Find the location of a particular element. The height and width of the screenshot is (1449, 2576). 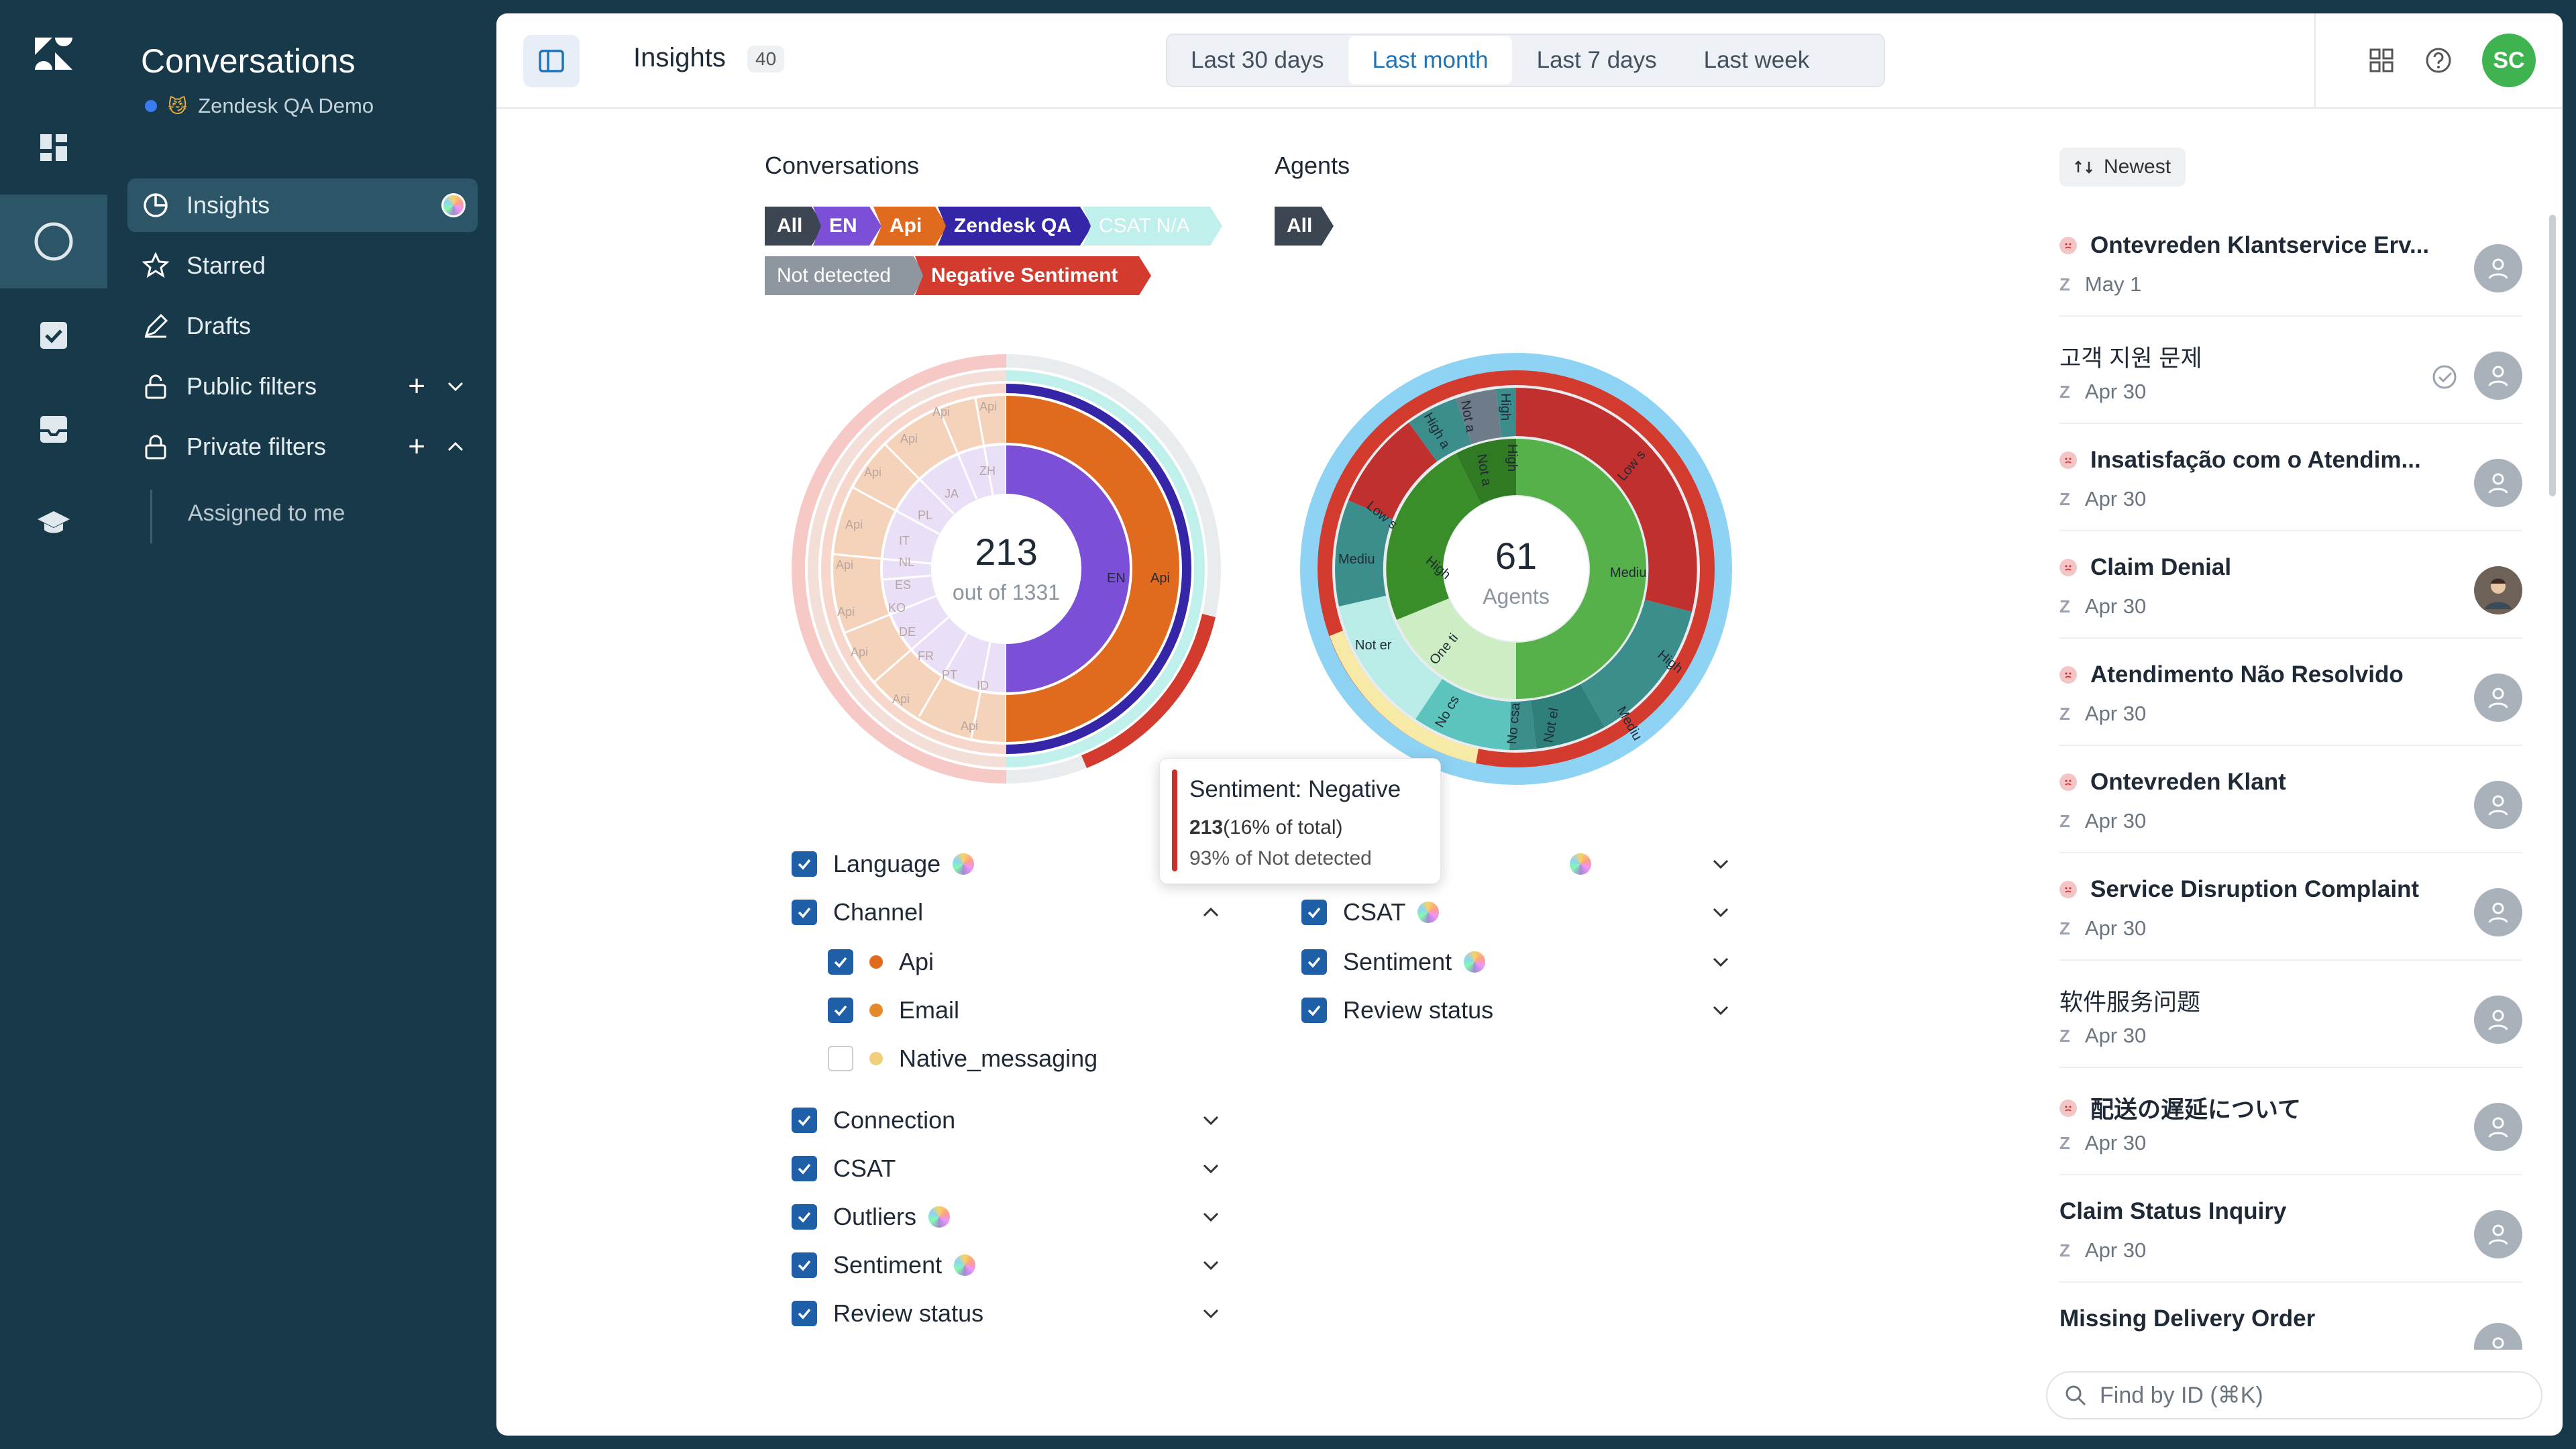

sidebar-item-public-filters: Public filters + is located at coordinates (302, 386).